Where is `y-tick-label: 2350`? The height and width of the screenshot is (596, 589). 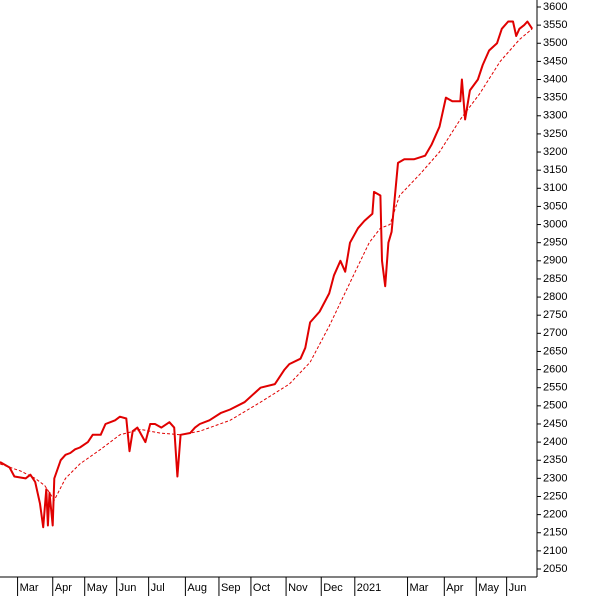 y-tick-label: 2350 is located at coordinates (555, 460).